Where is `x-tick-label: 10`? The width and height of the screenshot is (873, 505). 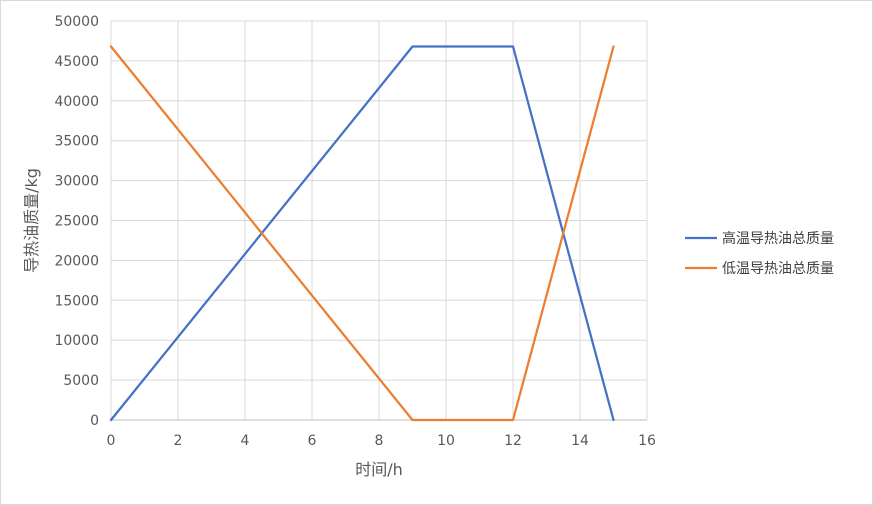 x-tick-label: 10 is located at coordinates (446, 441).